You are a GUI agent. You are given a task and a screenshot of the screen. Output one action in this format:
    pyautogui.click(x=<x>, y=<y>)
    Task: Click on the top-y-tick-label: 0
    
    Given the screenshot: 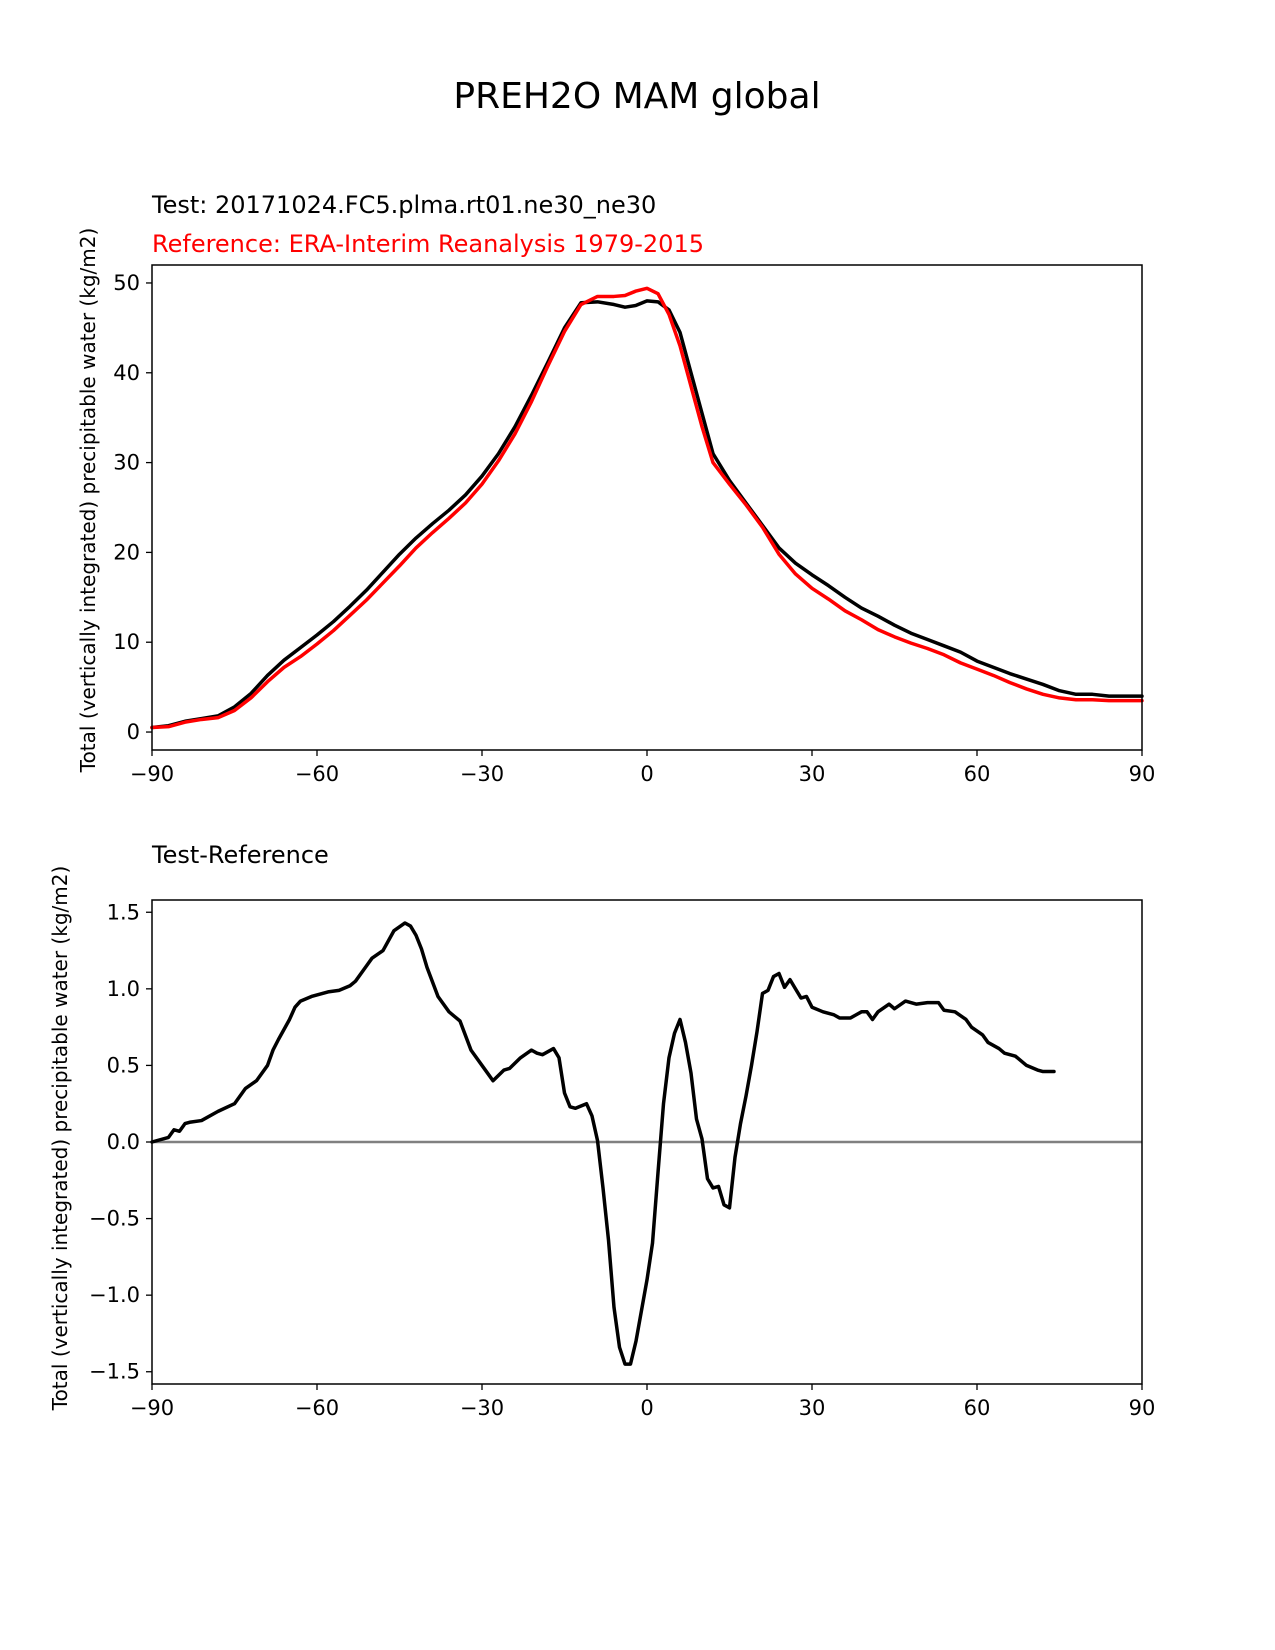 What is the action you would take?
    pyautogui.click(x=133, y=732)
    